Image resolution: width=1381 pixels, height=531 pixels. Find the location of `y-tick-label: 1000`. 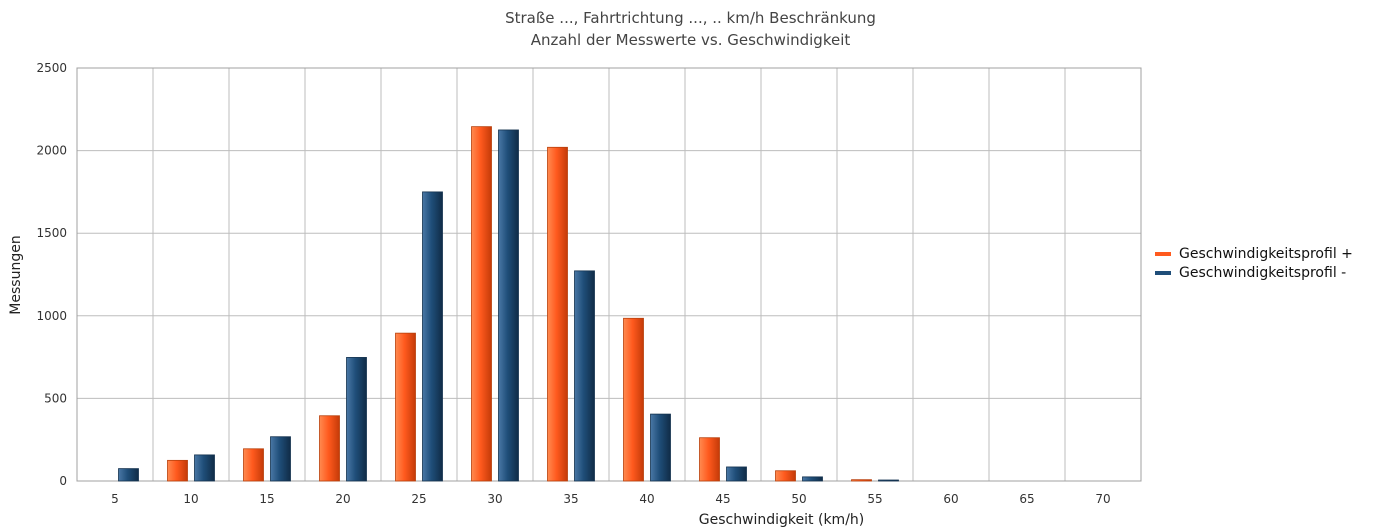

y-tick-label: 1000 is located at coordinates (51, 316).